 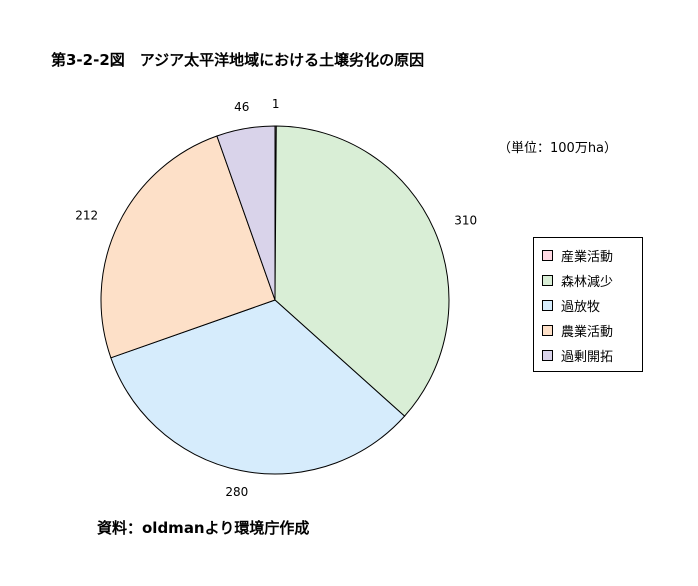 What do you see at coordinates (558, 148) in the screenshot?
I see `unit-label: （単位：100万ha）` at bounding box center [558, 148].